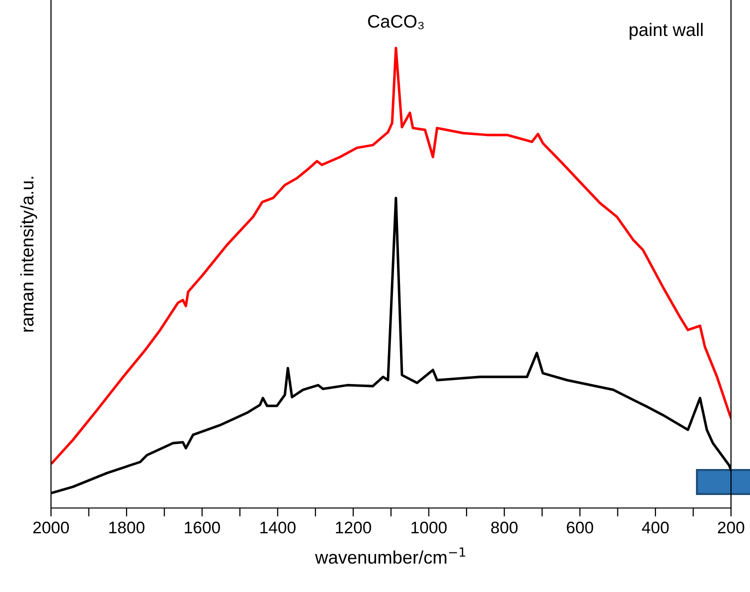  I want to click on x-axis-title: wavenumber/cm$^{−1}$, so click(390, 555).